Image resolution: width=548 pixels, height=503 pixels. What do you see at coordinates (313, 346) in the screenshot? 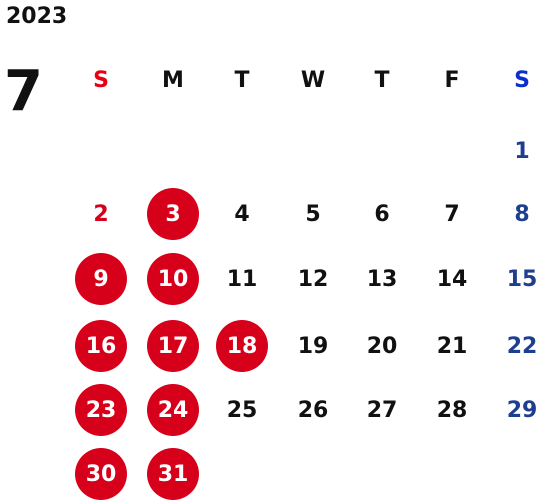
I see `day-cell: 19` at bounding box center [313, 346].